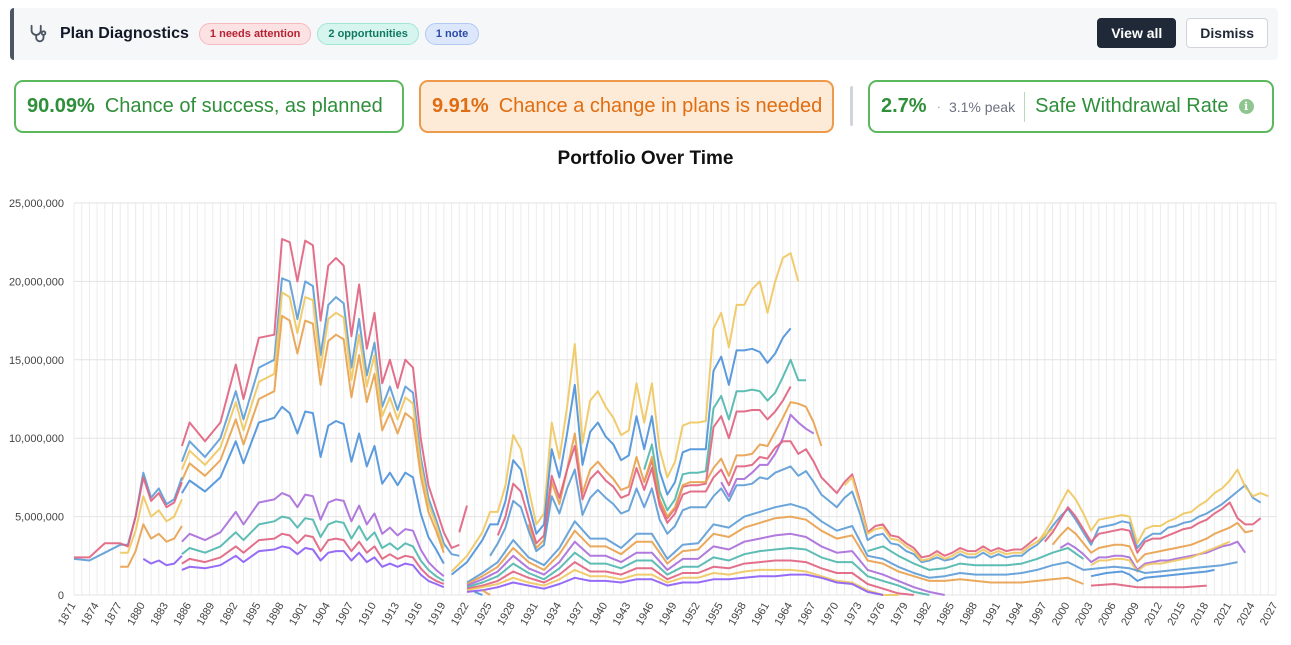  What do you see at coordinates (506, 614) in the screenshot?
I see `x-tick-label: 1928` at bounding box center [506, 614].